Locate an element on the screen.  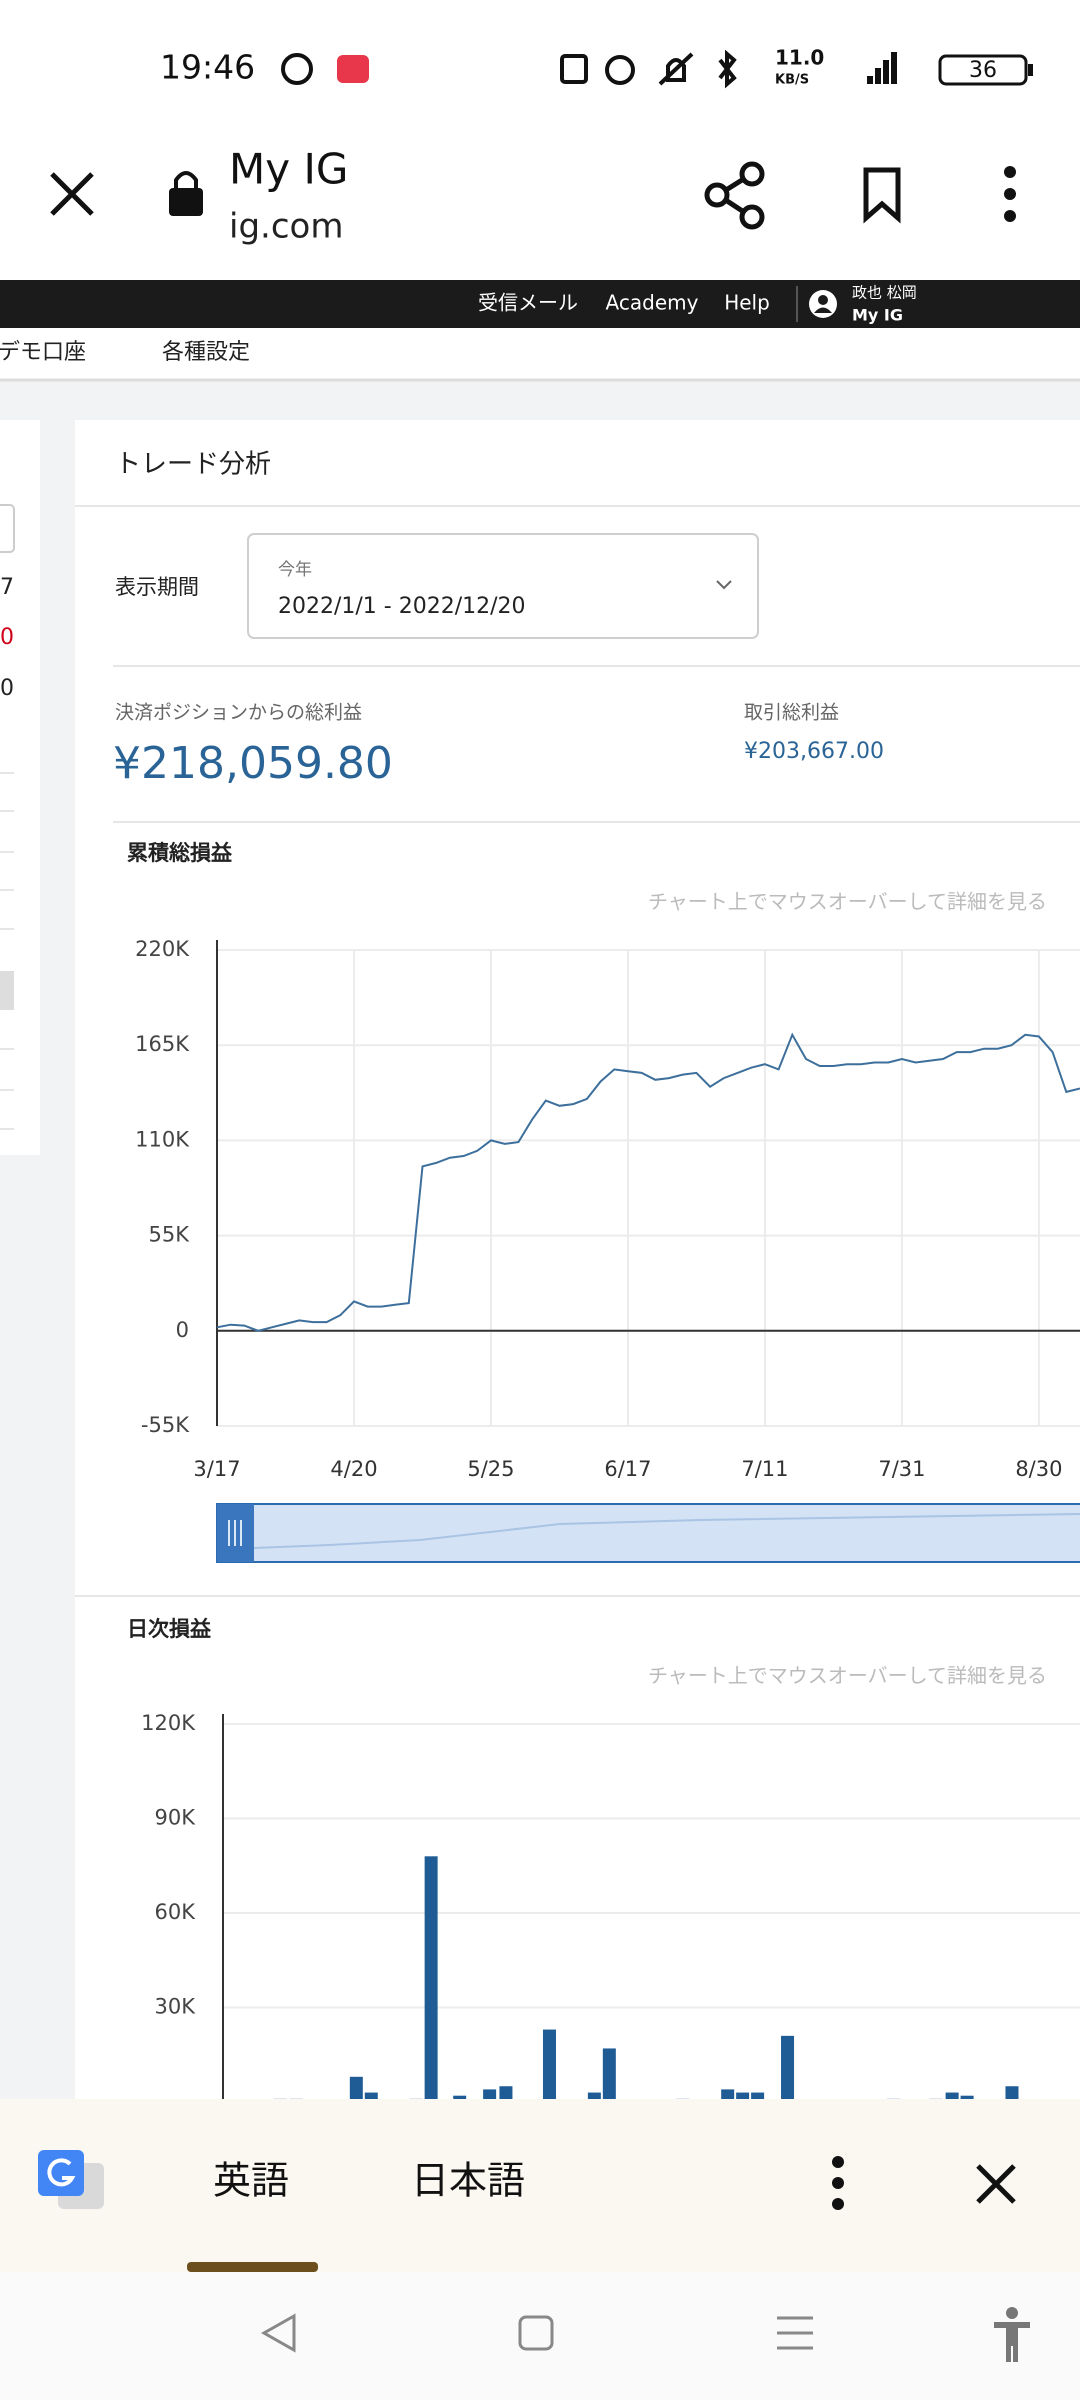
summary-label: 決済ポジションからの総利益 is located at coordinates (238, 713).